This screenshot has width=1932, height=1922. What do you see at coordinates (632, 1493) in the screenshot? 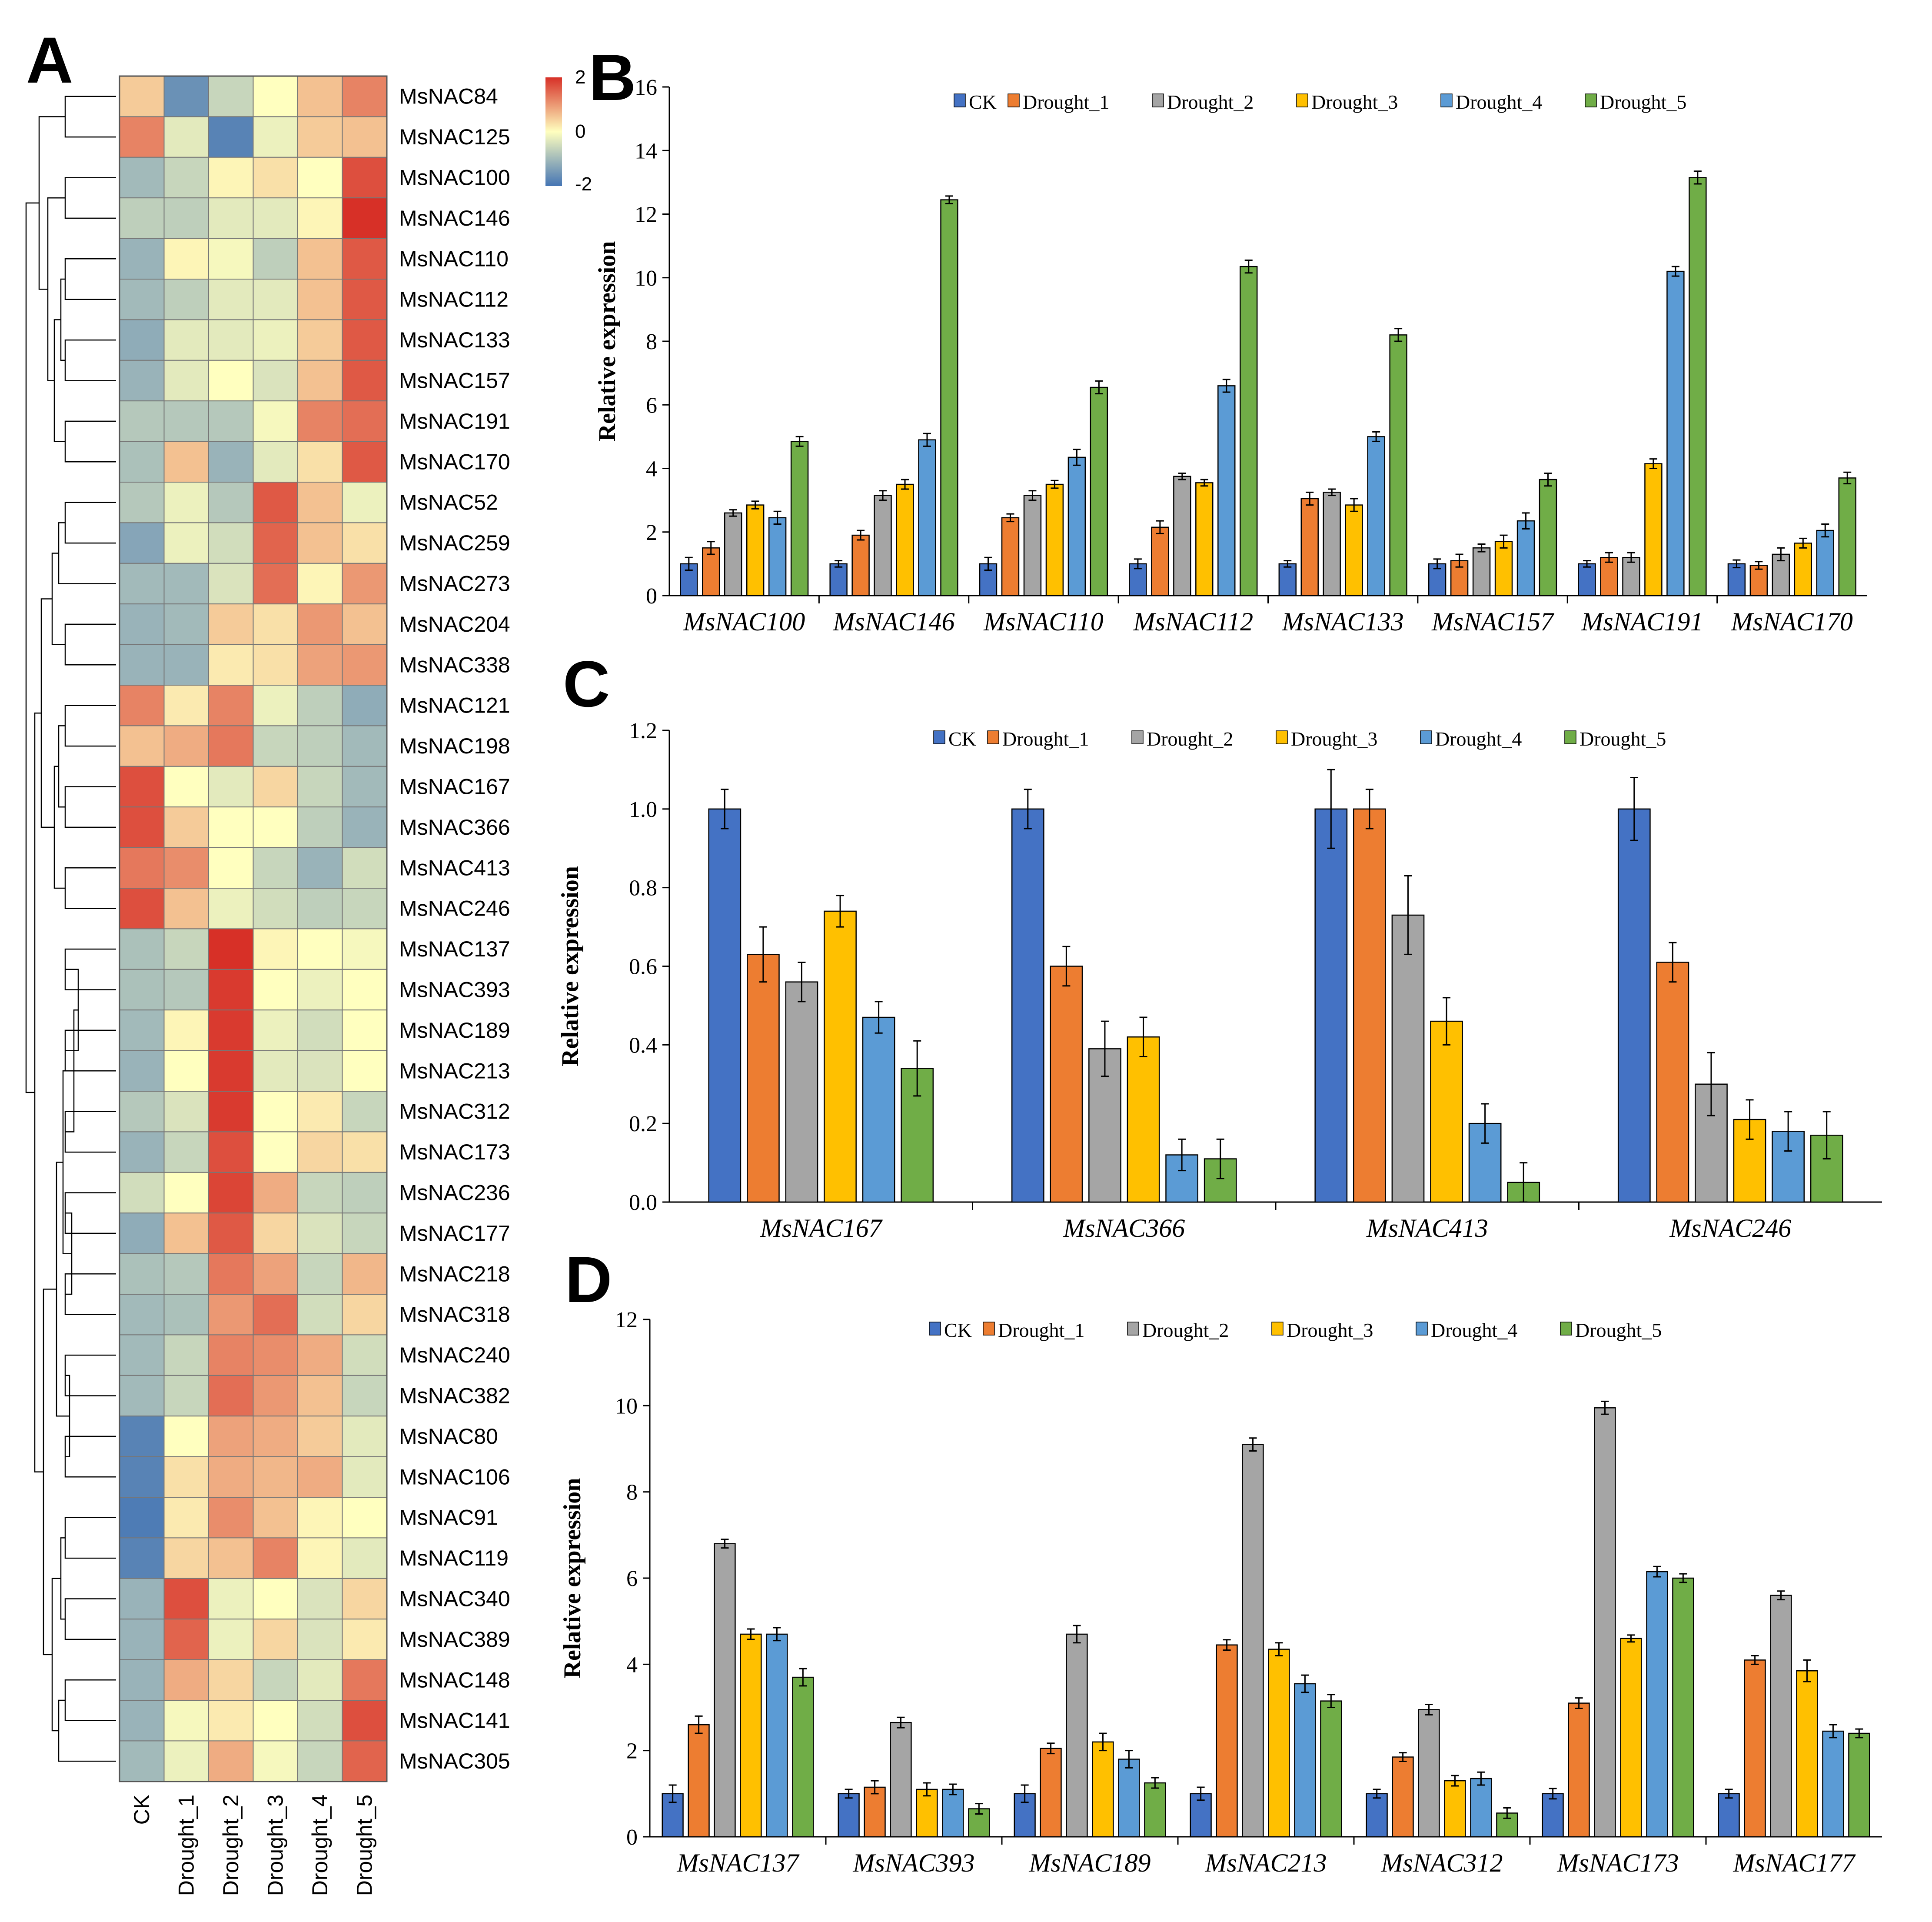
I see `y-tick-label: 8` at bounding box center [632, 1493].